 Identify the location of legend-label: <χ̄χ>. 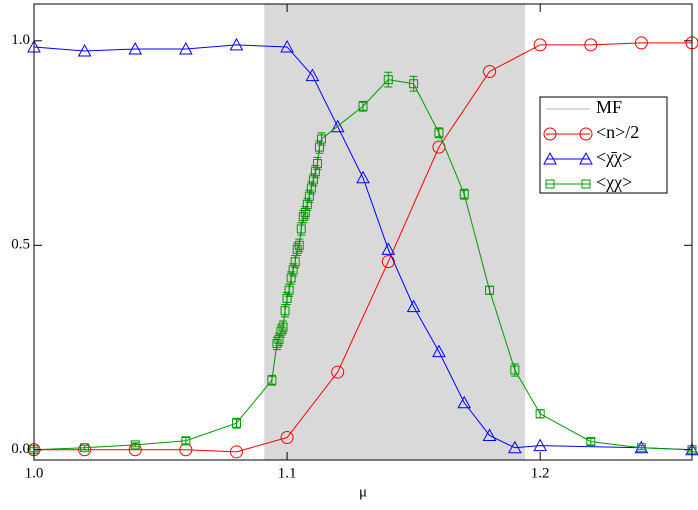
(614, 157).